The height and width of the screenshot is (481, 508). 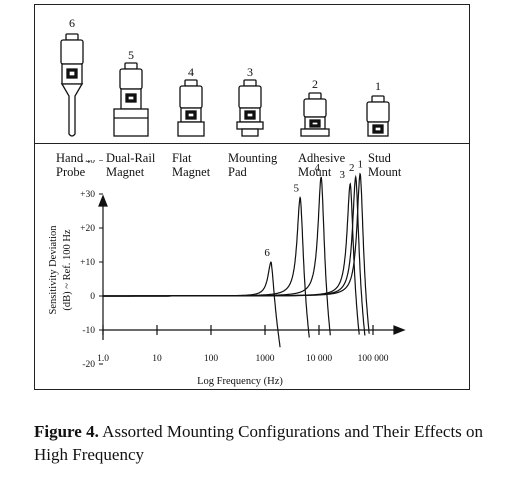 I want to click on stud-mount-illustration, so click(x=378, y=116).